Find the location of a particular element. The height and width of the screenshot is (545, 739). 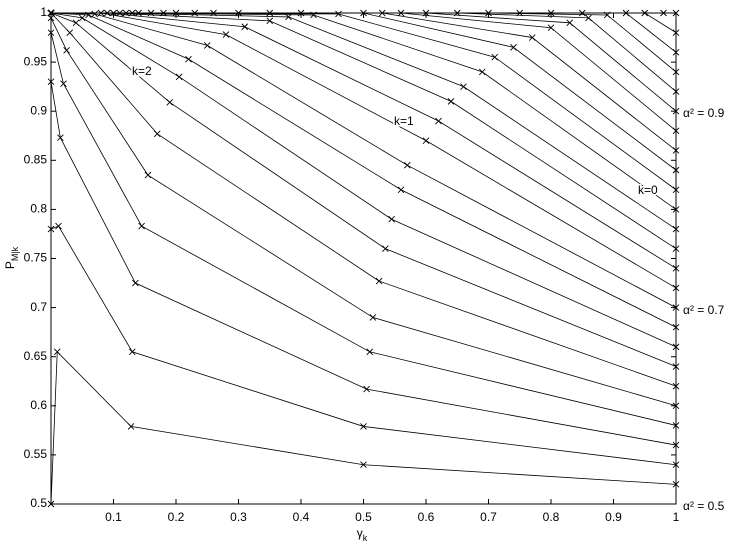

x-tick-label: 0.6 is located at coordinates (426, 517).